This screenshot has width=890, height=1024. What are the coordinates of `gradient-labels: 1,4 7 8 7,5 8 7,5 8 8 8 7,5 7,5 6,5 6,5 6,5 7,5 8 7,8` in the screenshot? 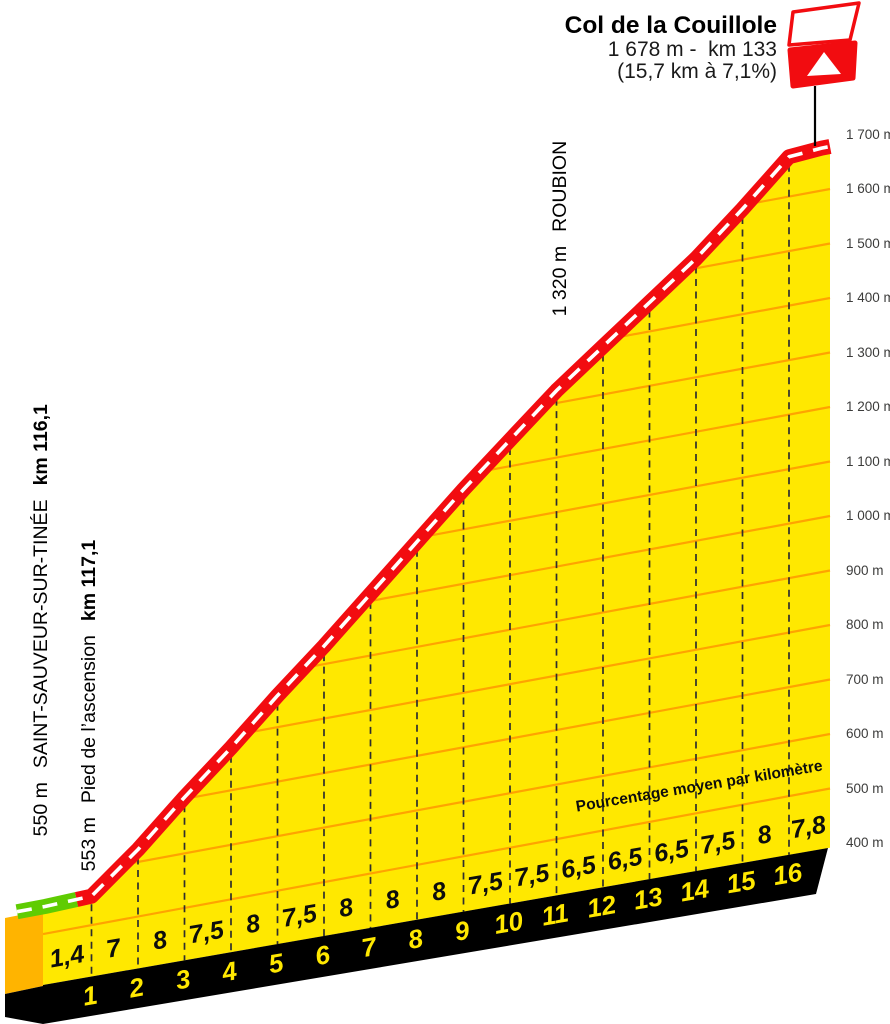 It's located at (437, 892).